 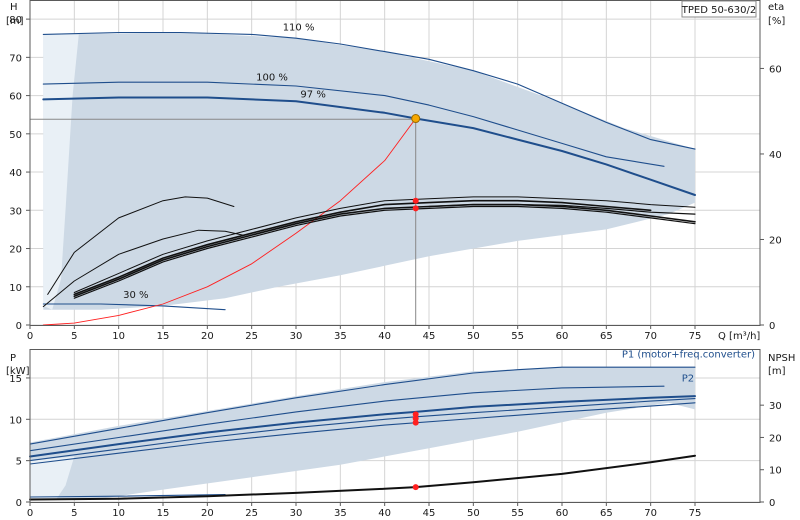 What do you see at coordinates (695, 513) in the screenshot?
I see `power-x-tick-label: 75` at bounding box center [695, 513].